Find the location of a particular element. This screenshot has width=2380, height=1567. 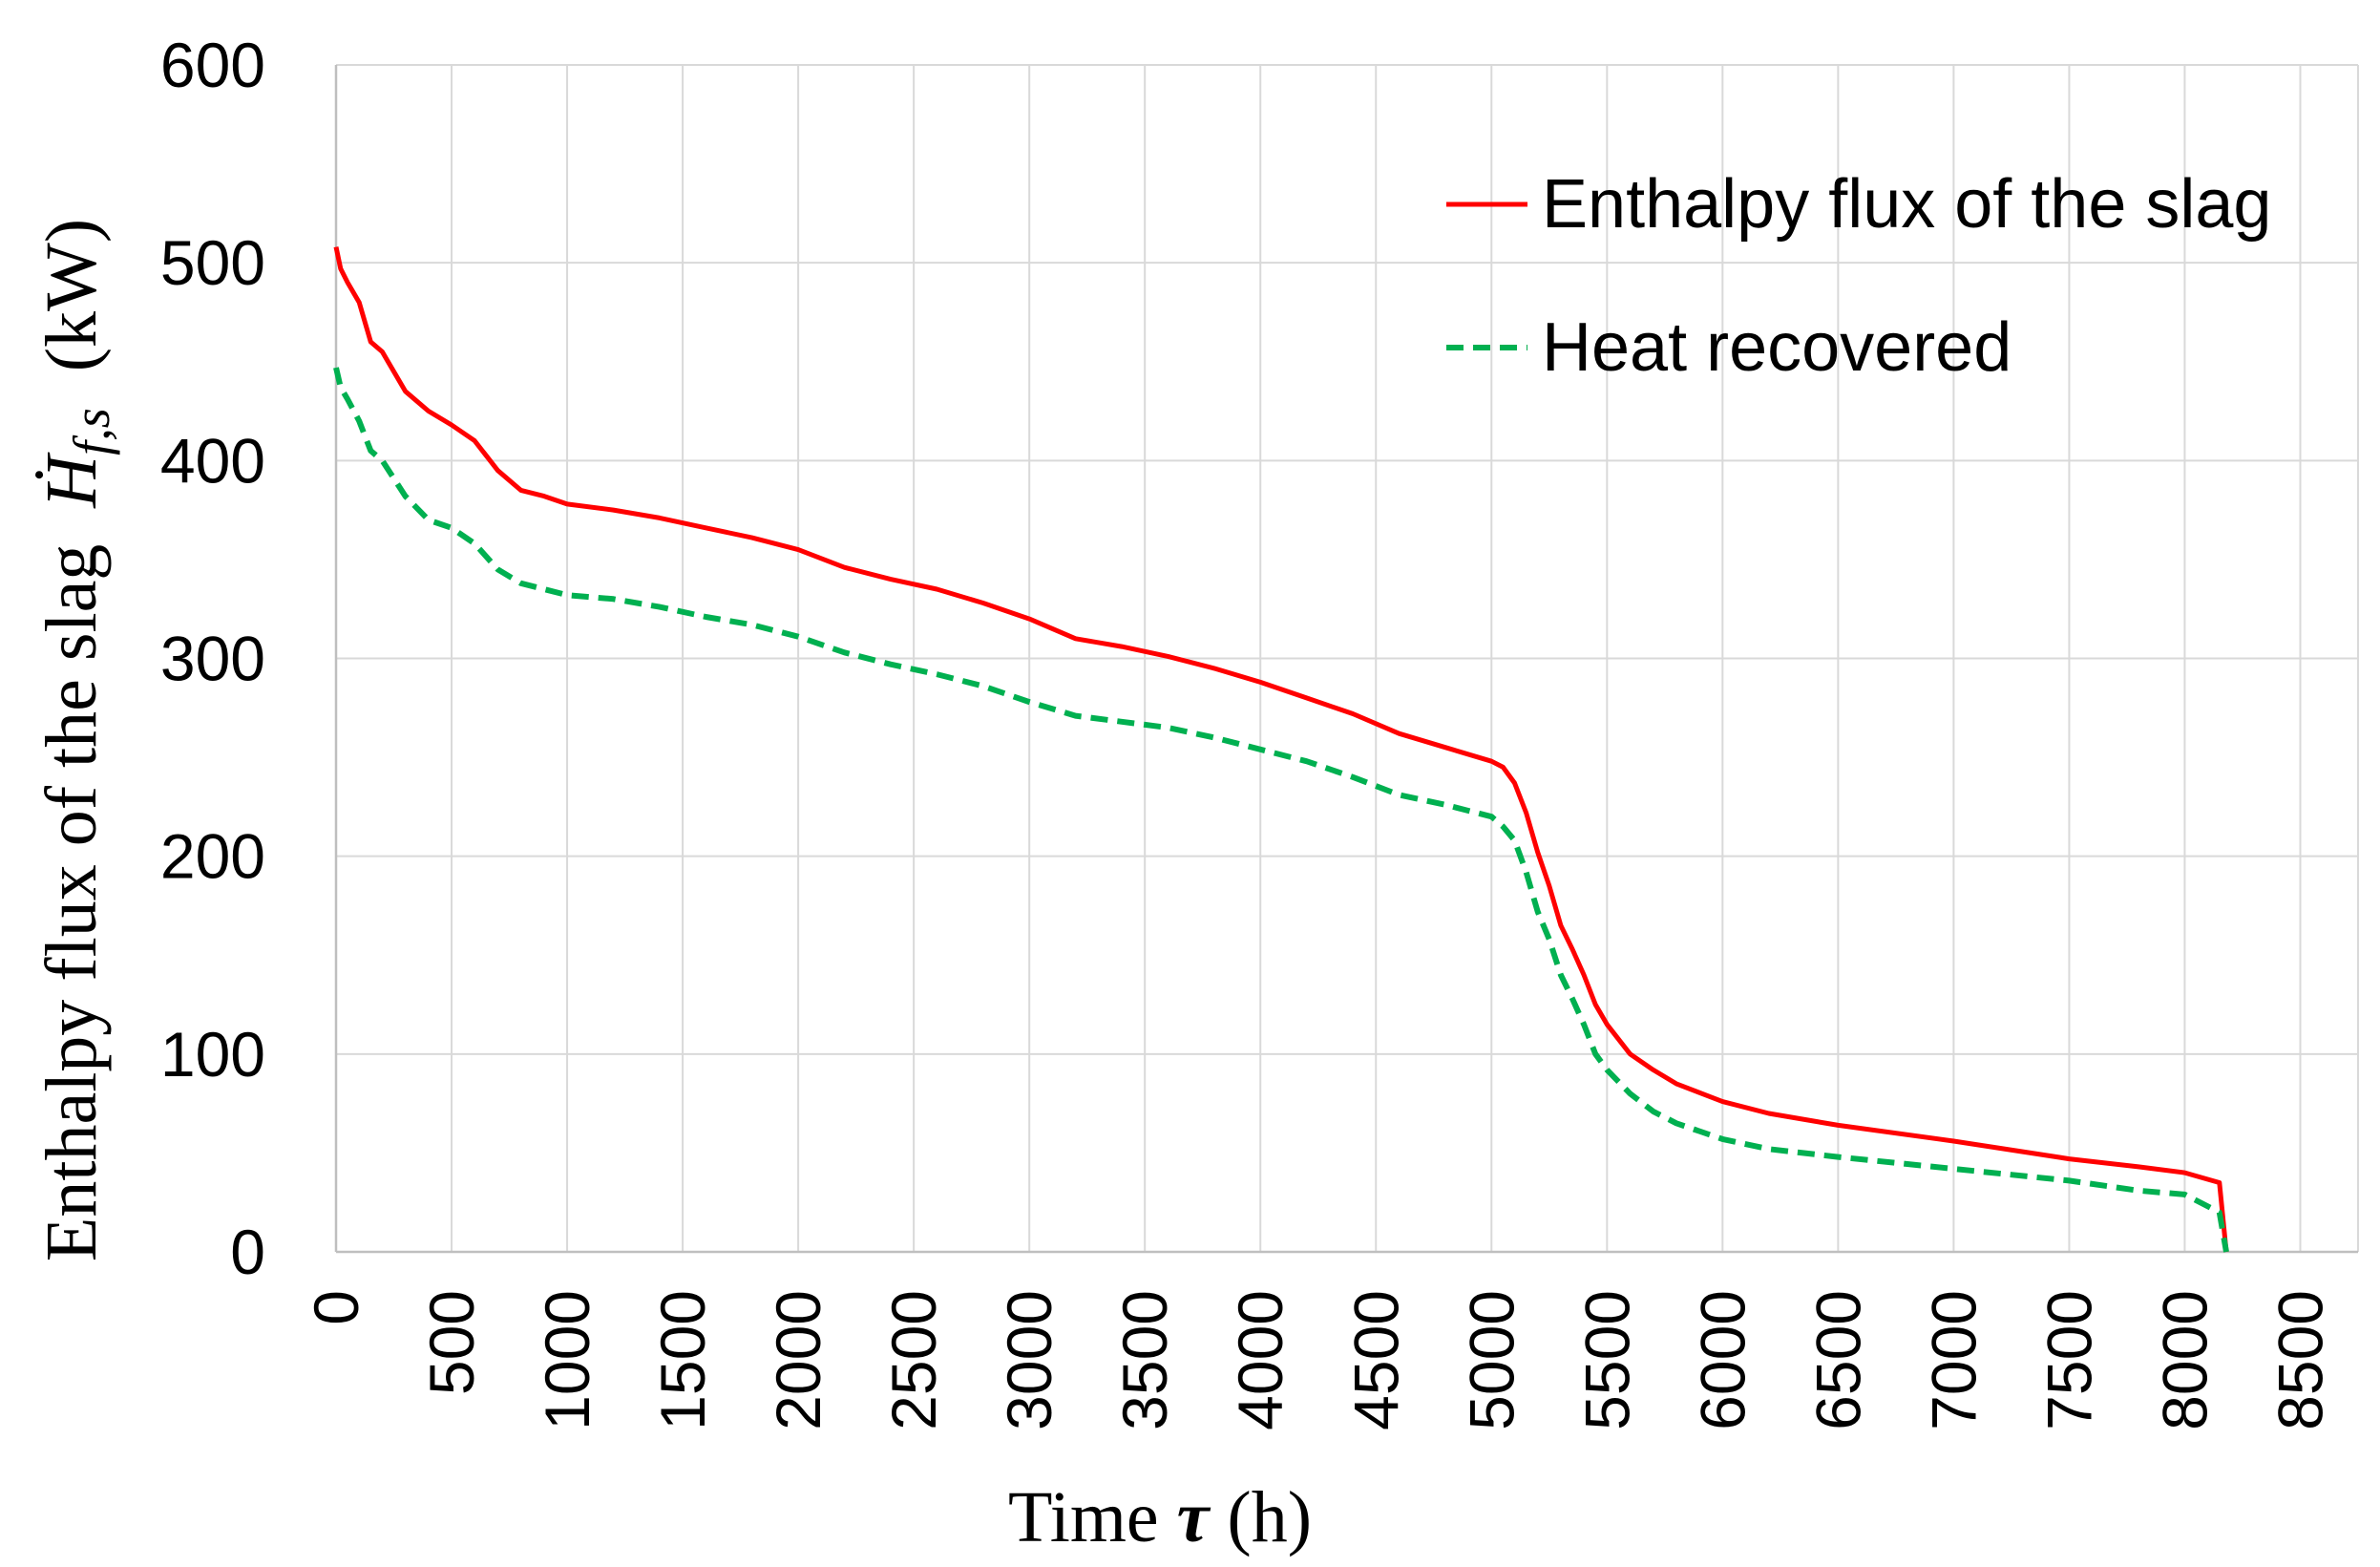

y-axis-title: Enthalpy flux of the slag Ḣf,s (kW) is located at coordinates (76, 740).